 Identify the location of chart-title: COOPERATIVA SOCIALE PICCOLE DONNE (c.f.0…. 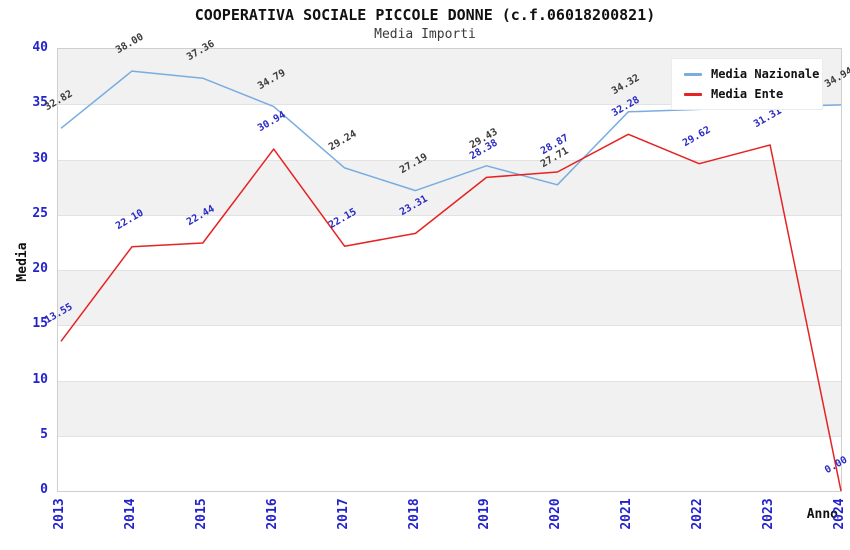
(425, 15).